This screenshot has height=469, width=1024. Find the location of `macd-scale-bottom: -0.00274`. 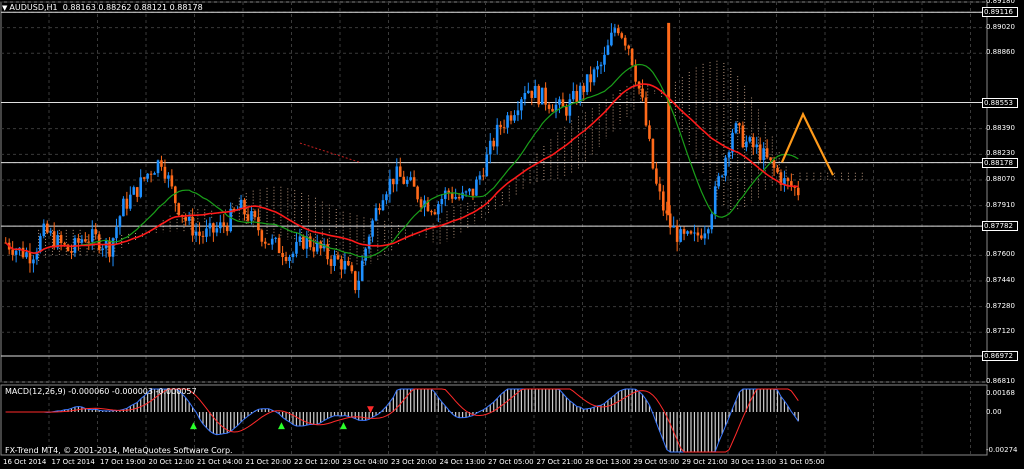

macd-scale-bottom: -0.00274 is located at coordinates (1002, 450).